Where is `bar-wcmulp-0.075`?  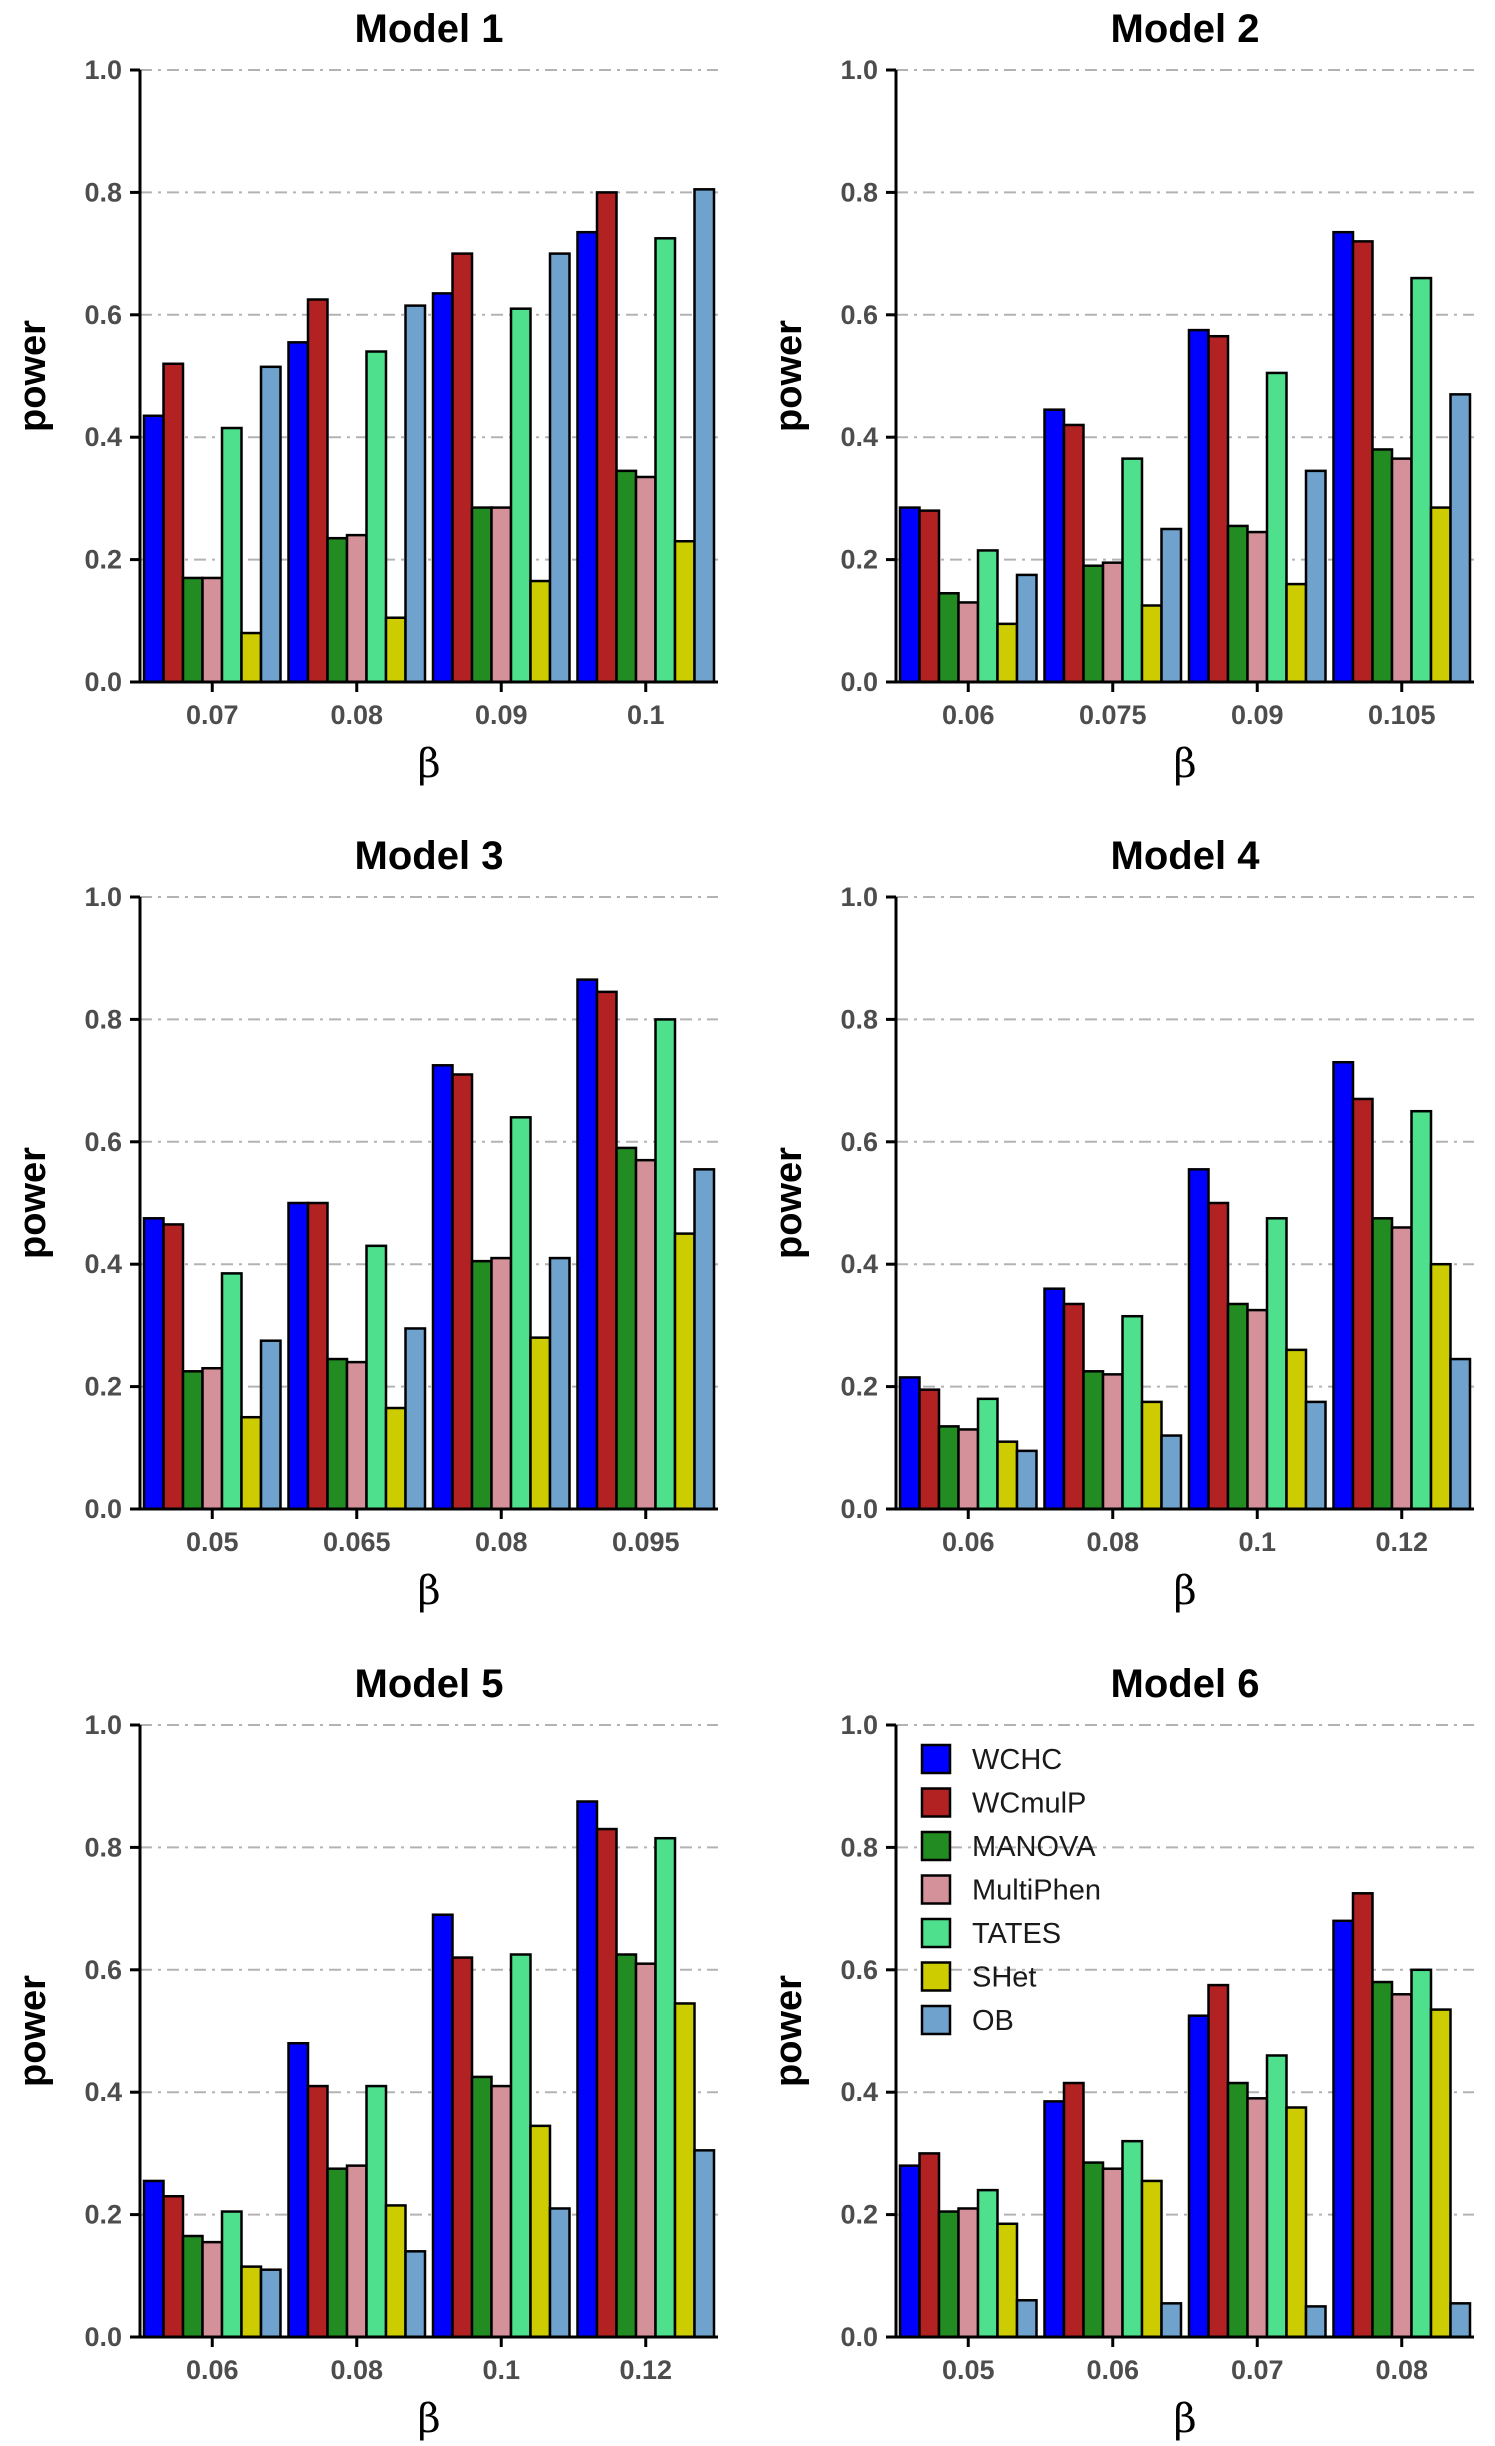 bar-wcmulp-0.075 is located at coordinates (1073, 553).